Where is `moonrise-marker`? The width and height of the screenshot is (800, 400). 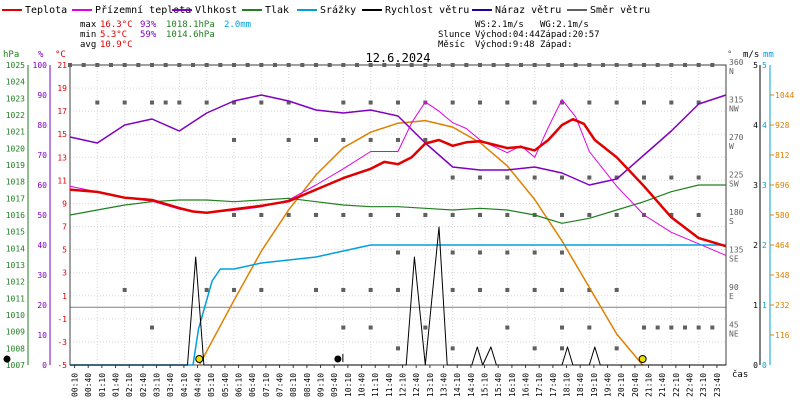
moonrise-marker is located at coordinates (338, 359).